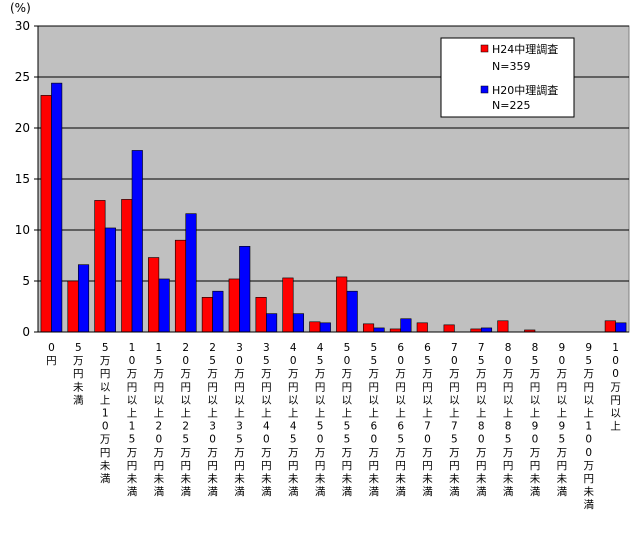  Describe the element at coordinates (132, 420) in the screenshot. I see `x-category-label: 1 0 万円以上 1 5 万円未満` at that location.